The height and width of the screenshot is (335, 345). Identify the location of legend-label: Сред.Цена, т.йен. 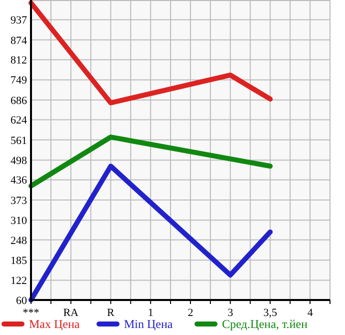
(265, 324).